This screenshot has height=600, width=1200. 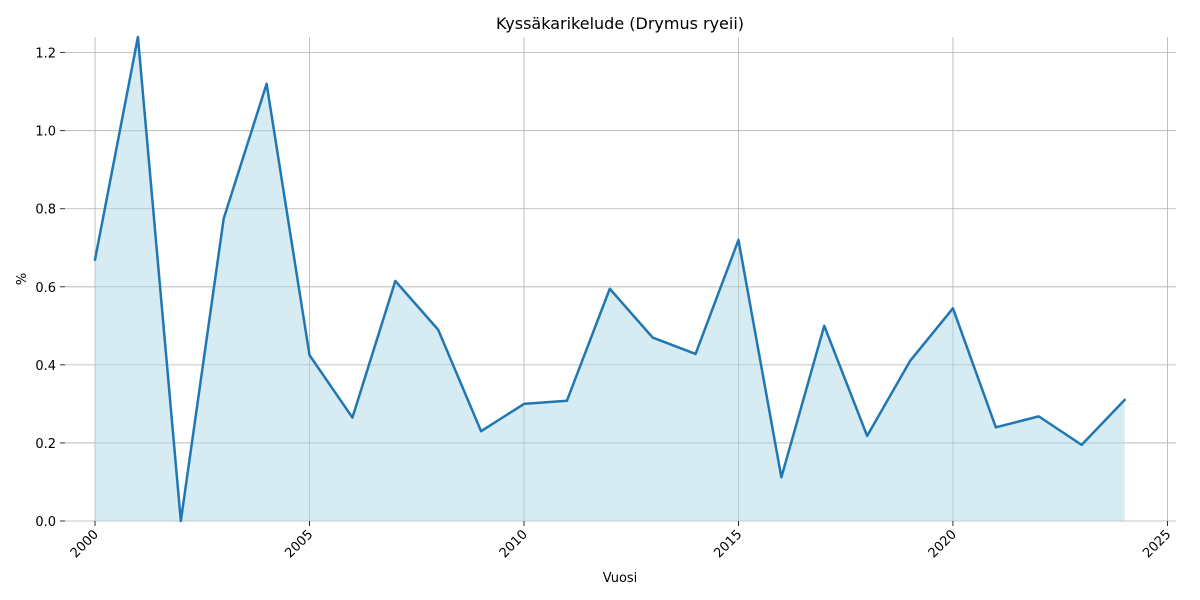 I want to click on x-tick-label: 2015, so click(x=728, y=544).